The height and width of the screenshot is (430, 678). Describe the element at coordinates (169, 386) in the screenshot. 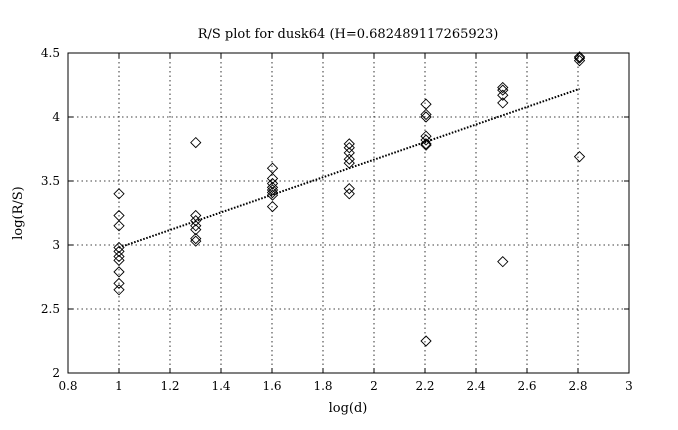

I see `x-tick-label: 1.2` at that location.